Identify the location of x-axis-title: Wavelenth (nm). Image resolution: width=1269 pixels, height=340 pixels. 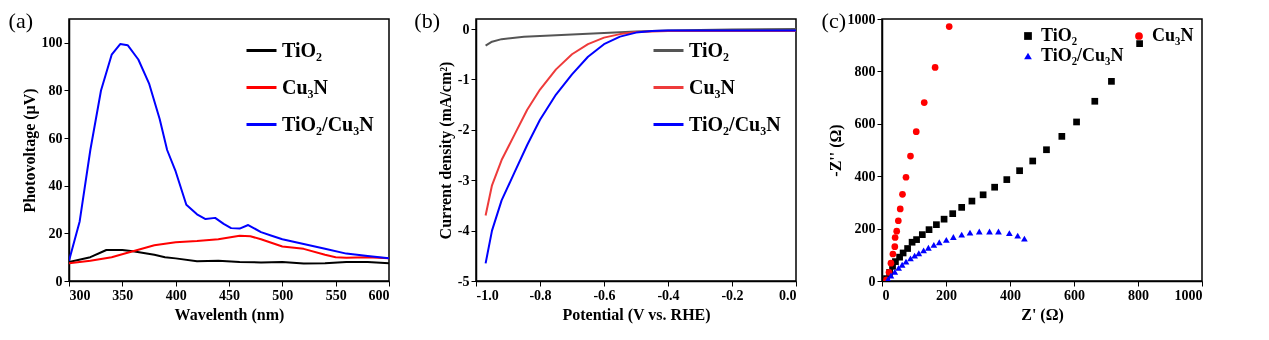
(229, 314).